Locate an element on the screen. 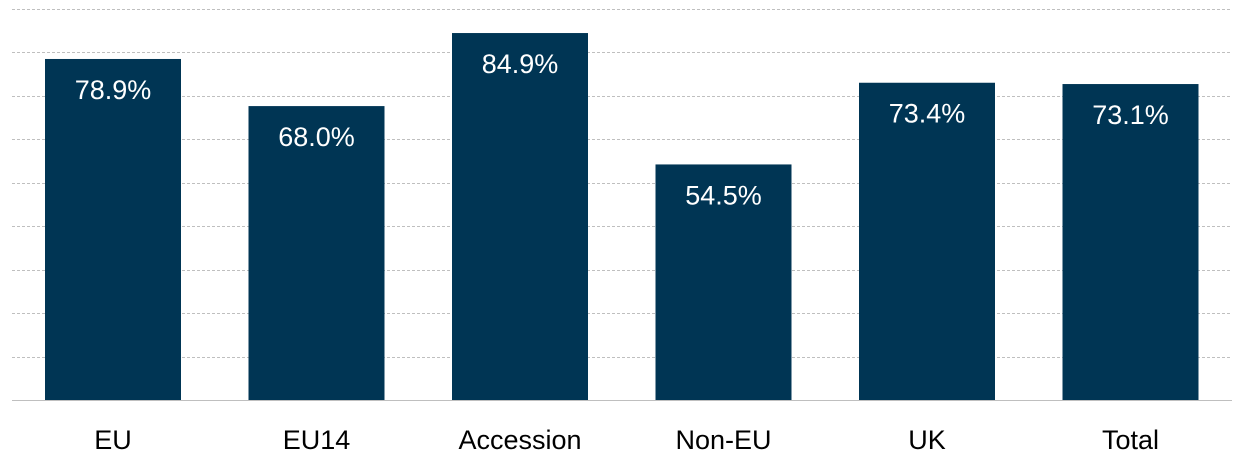 The height and width of the screenshot is (455, 1237). category-label: UK is located at coordinates (927, 440).